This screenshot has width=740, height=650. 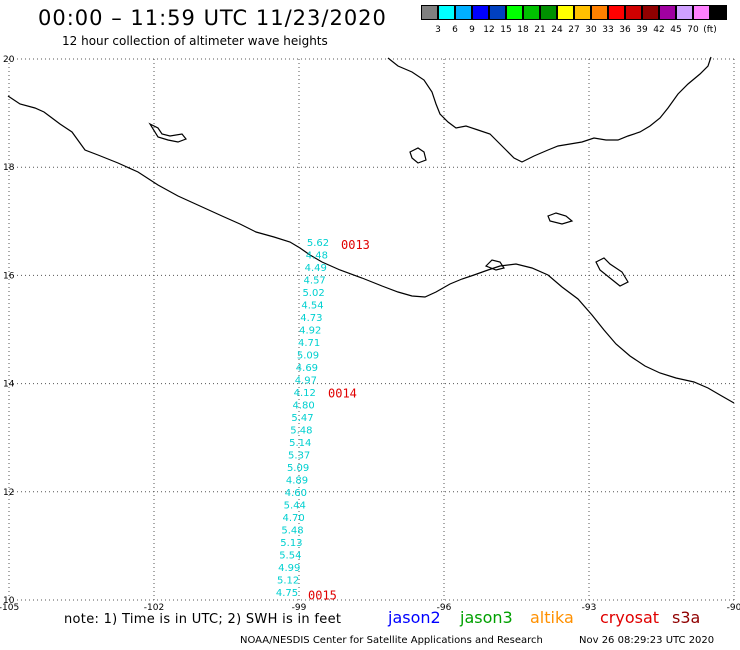 I want to click on color-scale-label: 33, so click(x=608, y=30).